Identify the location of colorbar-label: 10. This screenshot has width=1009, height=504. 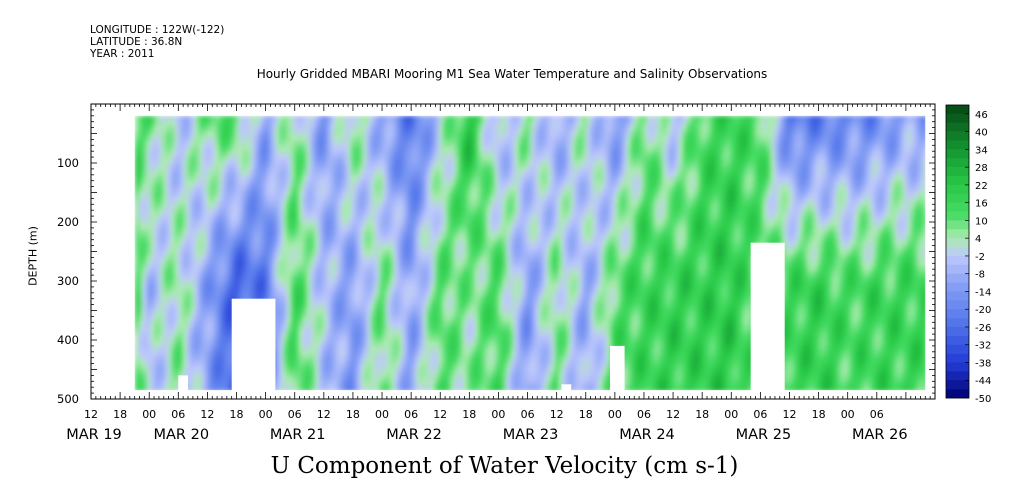
(981, 221).